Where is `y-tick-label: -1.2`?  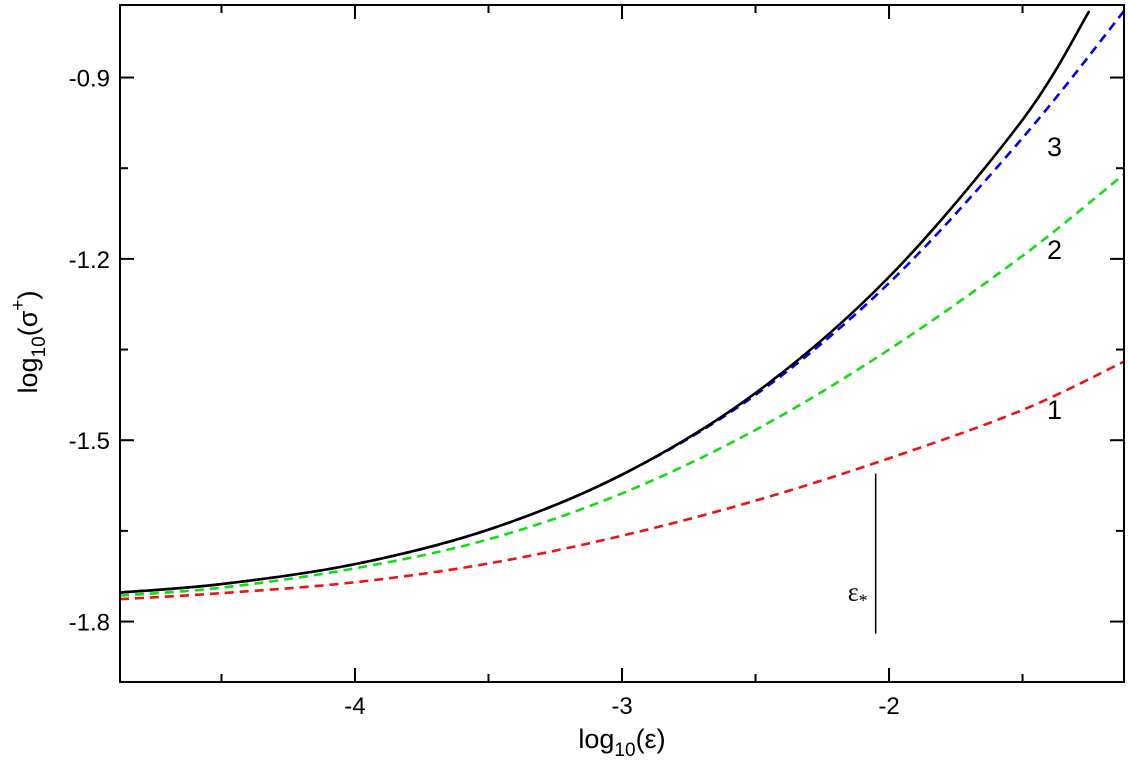
y-tick-label: -1.2 is located at coordinates (89, 260).